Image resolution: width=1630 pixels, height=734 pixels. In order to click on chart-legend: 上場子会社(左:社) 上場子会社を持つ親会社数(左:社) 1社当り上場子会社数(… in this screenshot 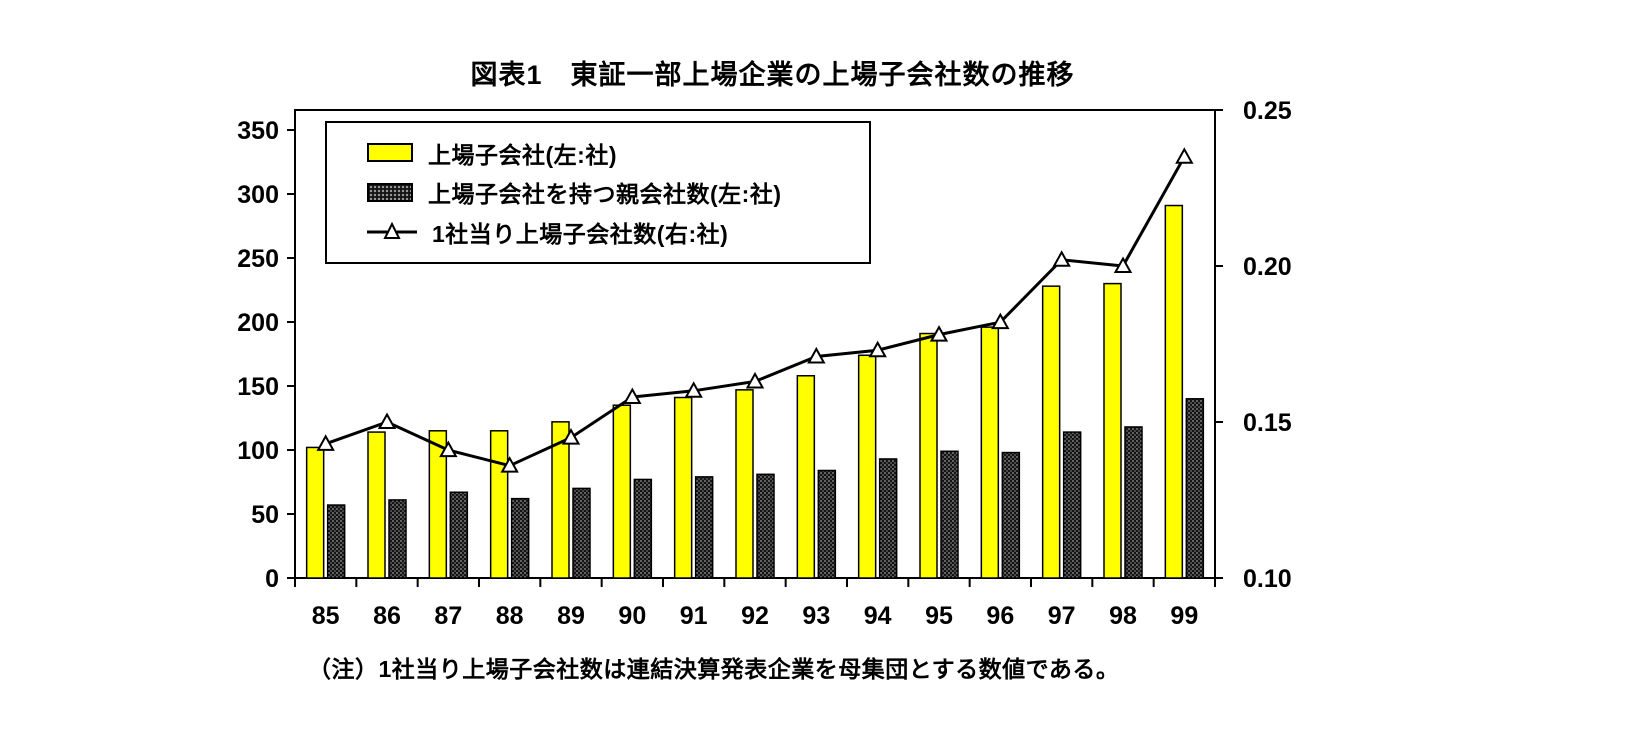, I will do `click(598, 192)`.